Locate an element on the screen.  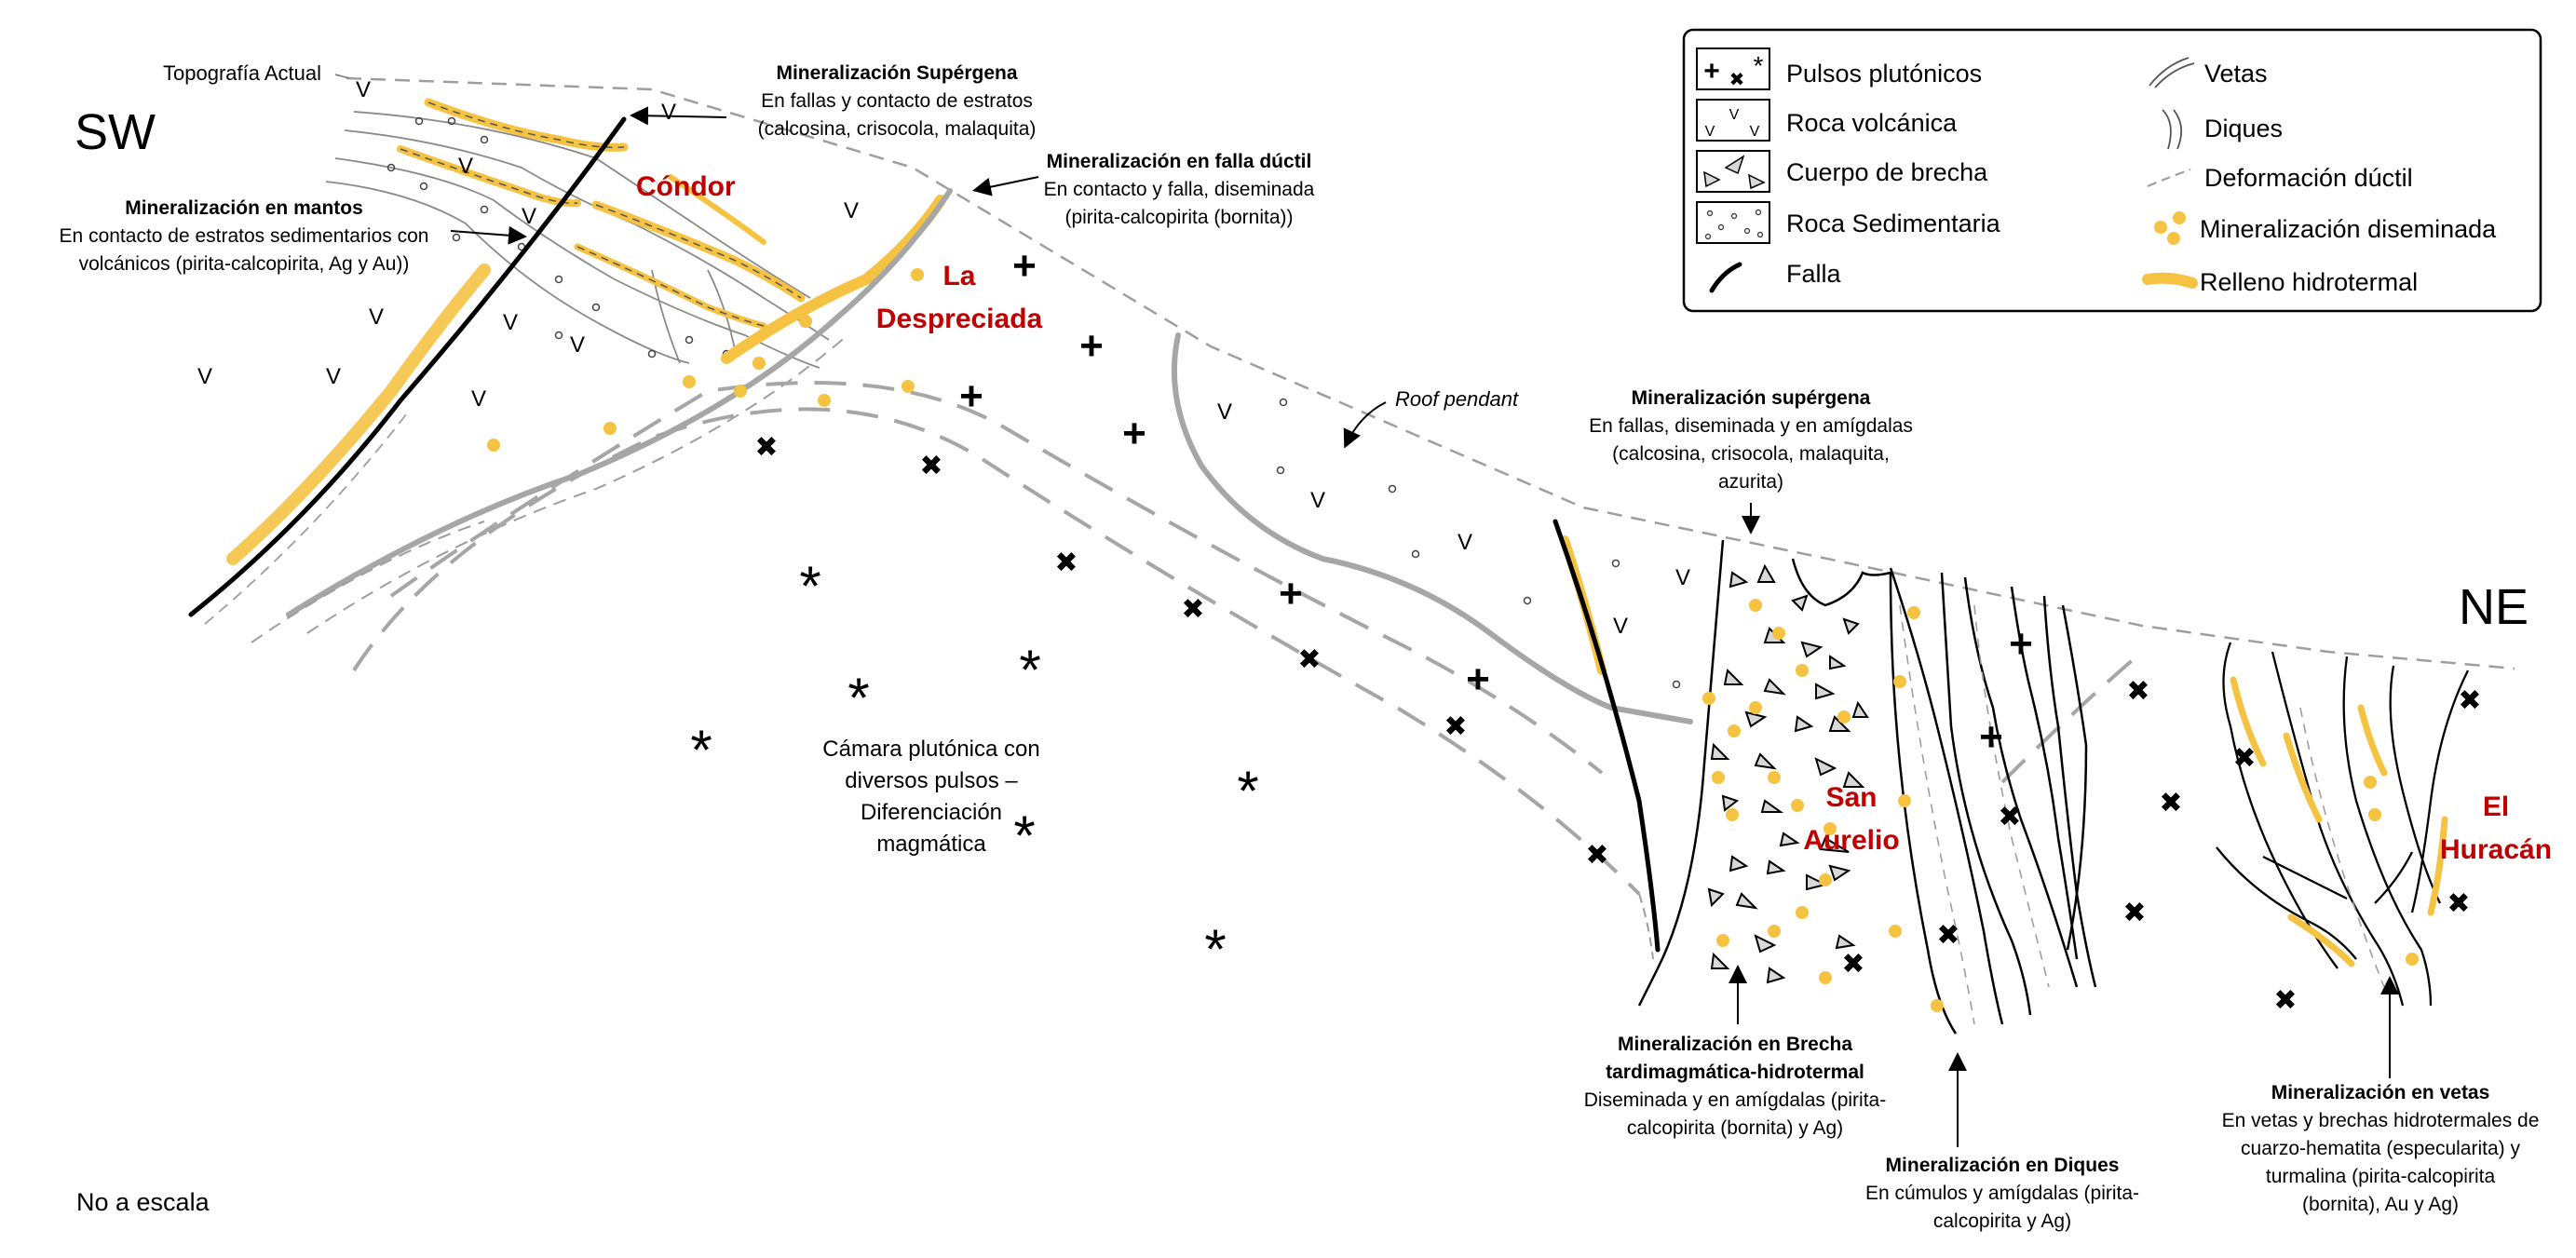
svg-text:En contacto y falla, diseminad: En contacto y falla, diseminada is located at coordinates (1179, 189).